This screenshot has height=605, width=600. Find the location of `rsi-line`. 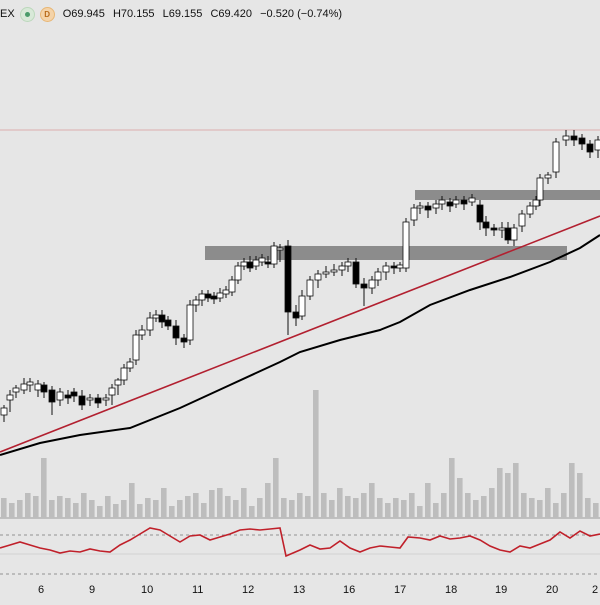

rsi-line is located at coordinates (300, 542).